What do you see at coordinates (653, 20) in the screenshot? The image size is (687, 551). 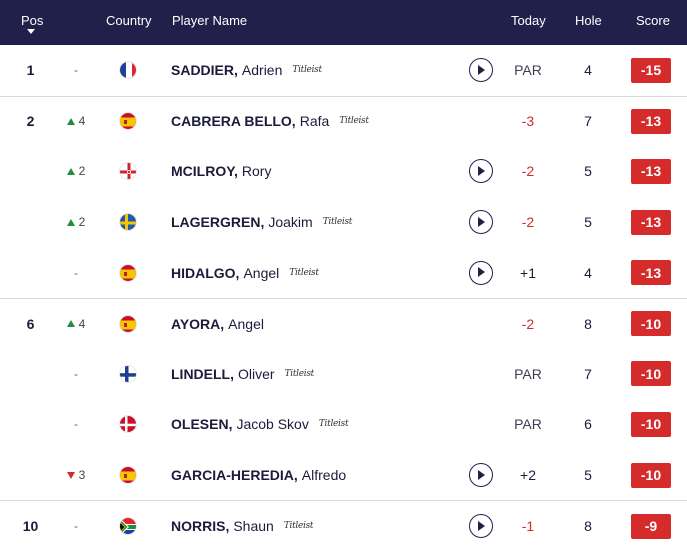 I see `header-score: Score` at bounding box center [653, 20].